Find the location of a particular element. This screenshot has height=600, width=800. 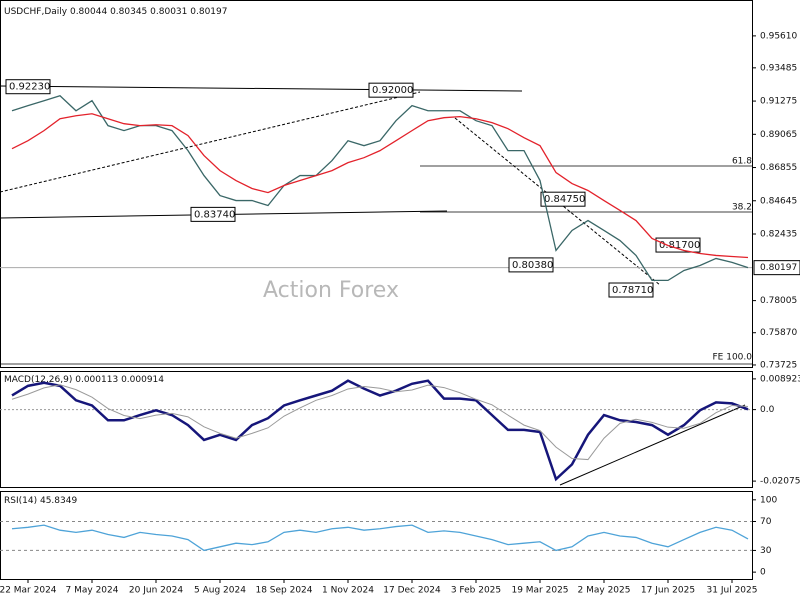

last-price-box is located at coordinates (776, 268).